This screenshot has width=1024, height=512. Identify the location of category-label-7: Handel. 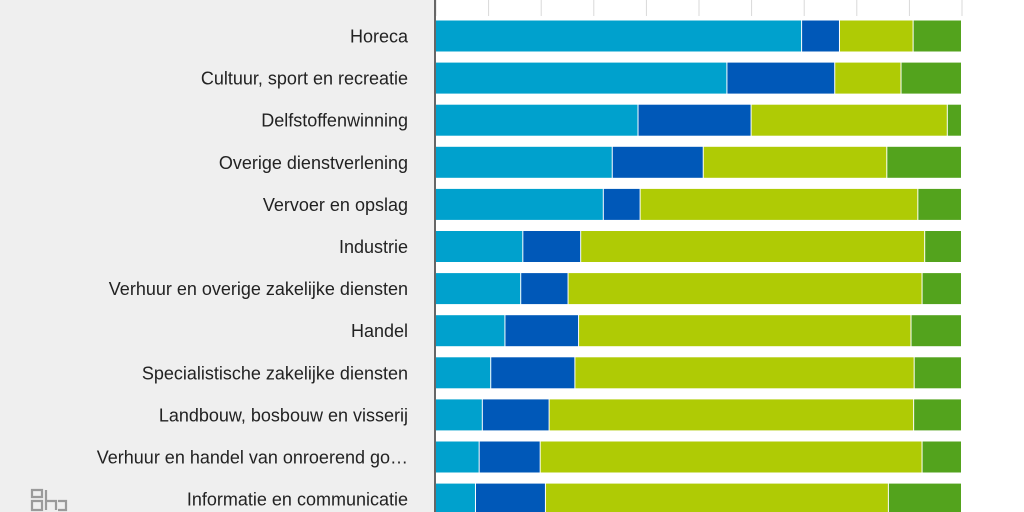
(379, 331).